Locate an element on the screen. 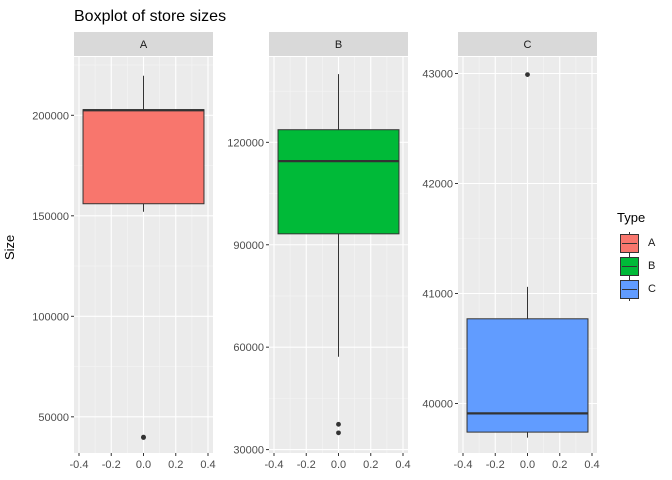  box-a is located at coordinates (143, 157).